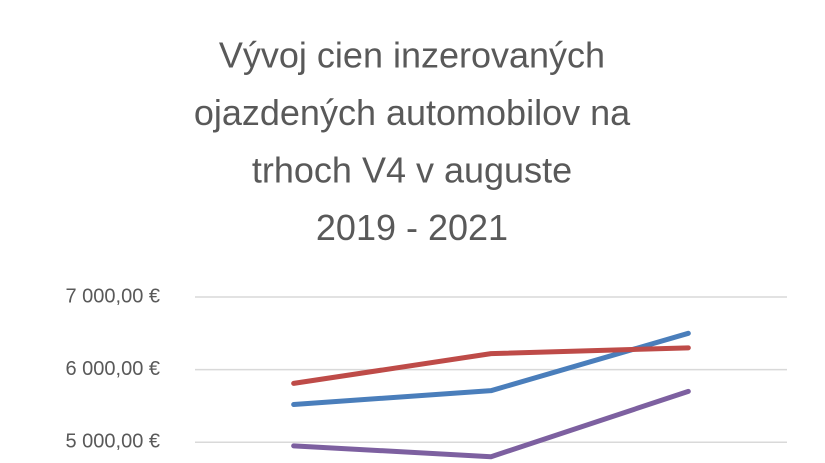 The width and height of the screenshot is (825, 463). Describe the element at coordinates (412, 227) in the screenshot. I see `chart-title: 2019 - 2021` at that location.